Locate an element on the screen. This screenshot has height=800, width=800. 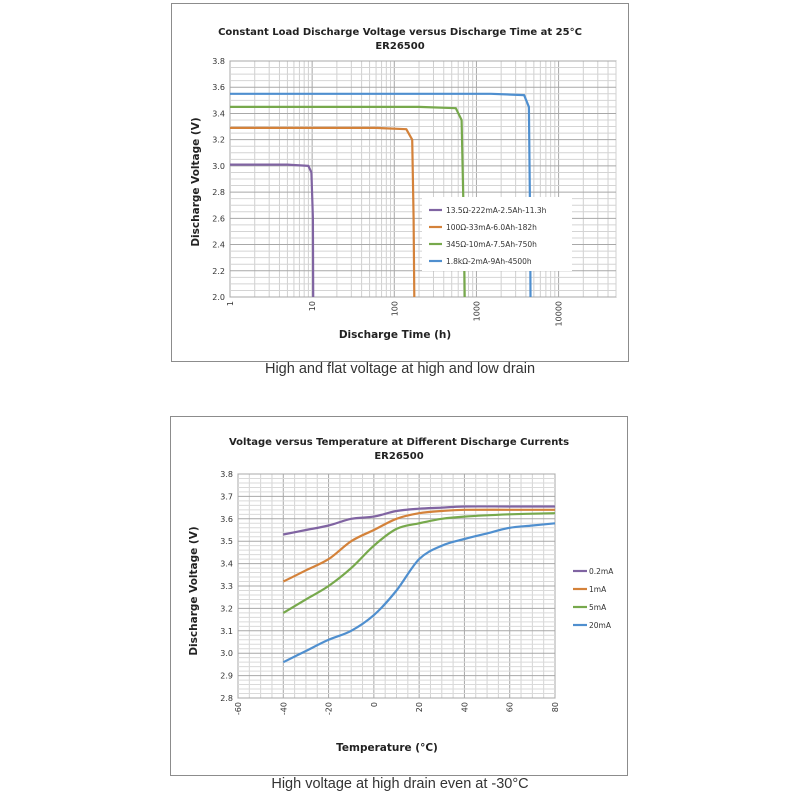
legend-label: 1mA is located at coordinates (598, 589).